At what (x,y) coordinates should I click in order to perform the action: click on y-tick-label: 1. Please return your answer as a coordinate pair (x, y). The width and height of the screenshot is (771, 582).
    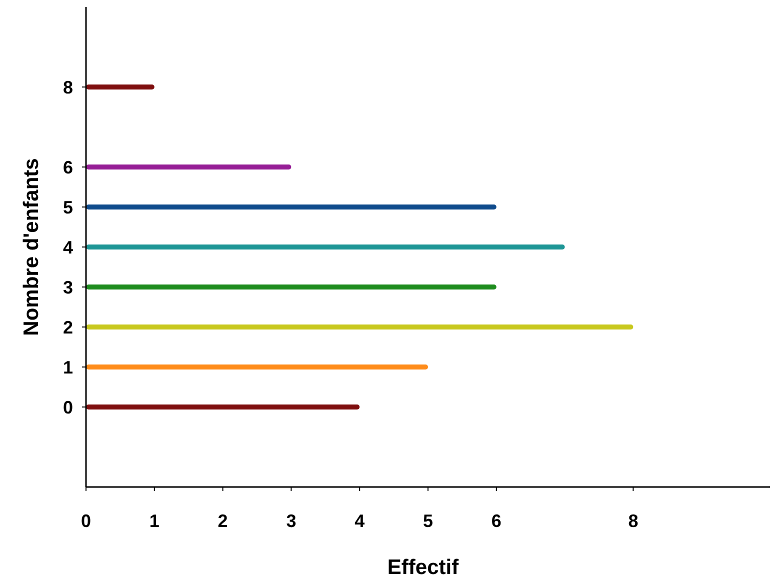
    Looking at the image, I should click on (67, 367).